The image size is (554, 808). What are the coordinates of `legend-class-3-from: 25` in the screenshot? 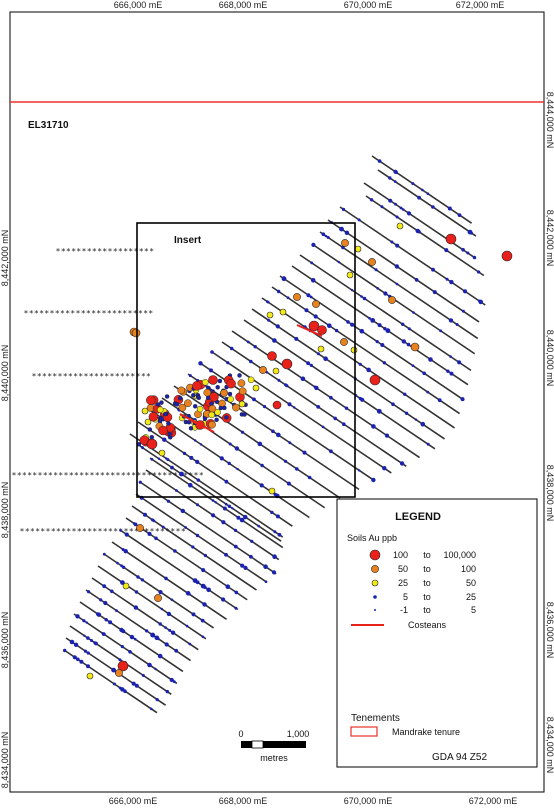 It's located at (403, 583).